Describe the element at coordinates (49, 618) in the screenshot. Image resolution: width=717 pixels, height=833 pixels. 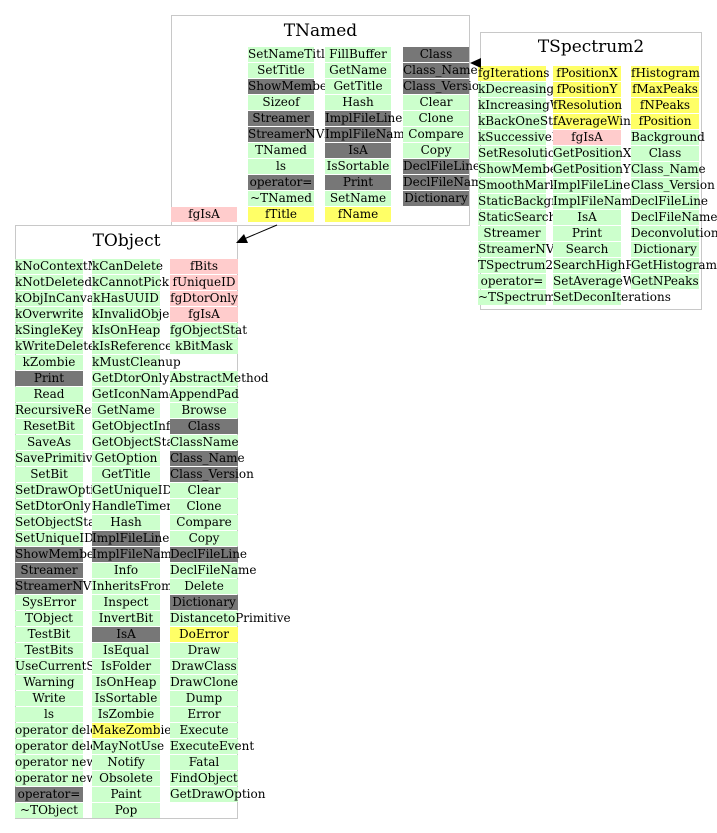
I see `tobject-member-tobject: TObject` at that location.